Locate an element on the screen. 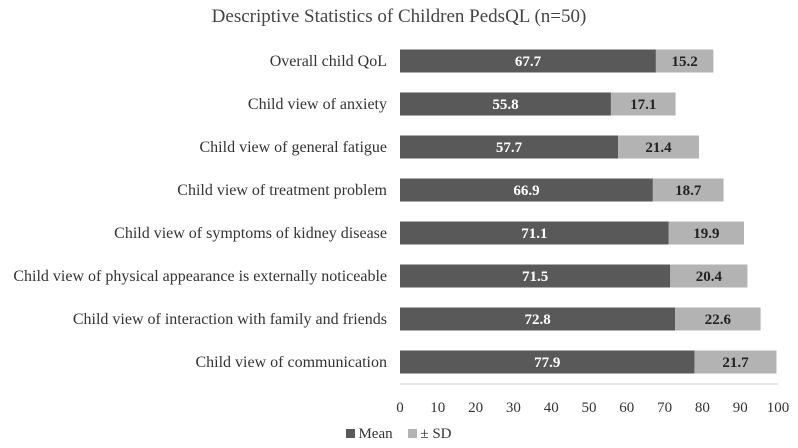 This screenshot has height=448, width=798. x-tick-label: 60 is located at coordinates (626, 408).